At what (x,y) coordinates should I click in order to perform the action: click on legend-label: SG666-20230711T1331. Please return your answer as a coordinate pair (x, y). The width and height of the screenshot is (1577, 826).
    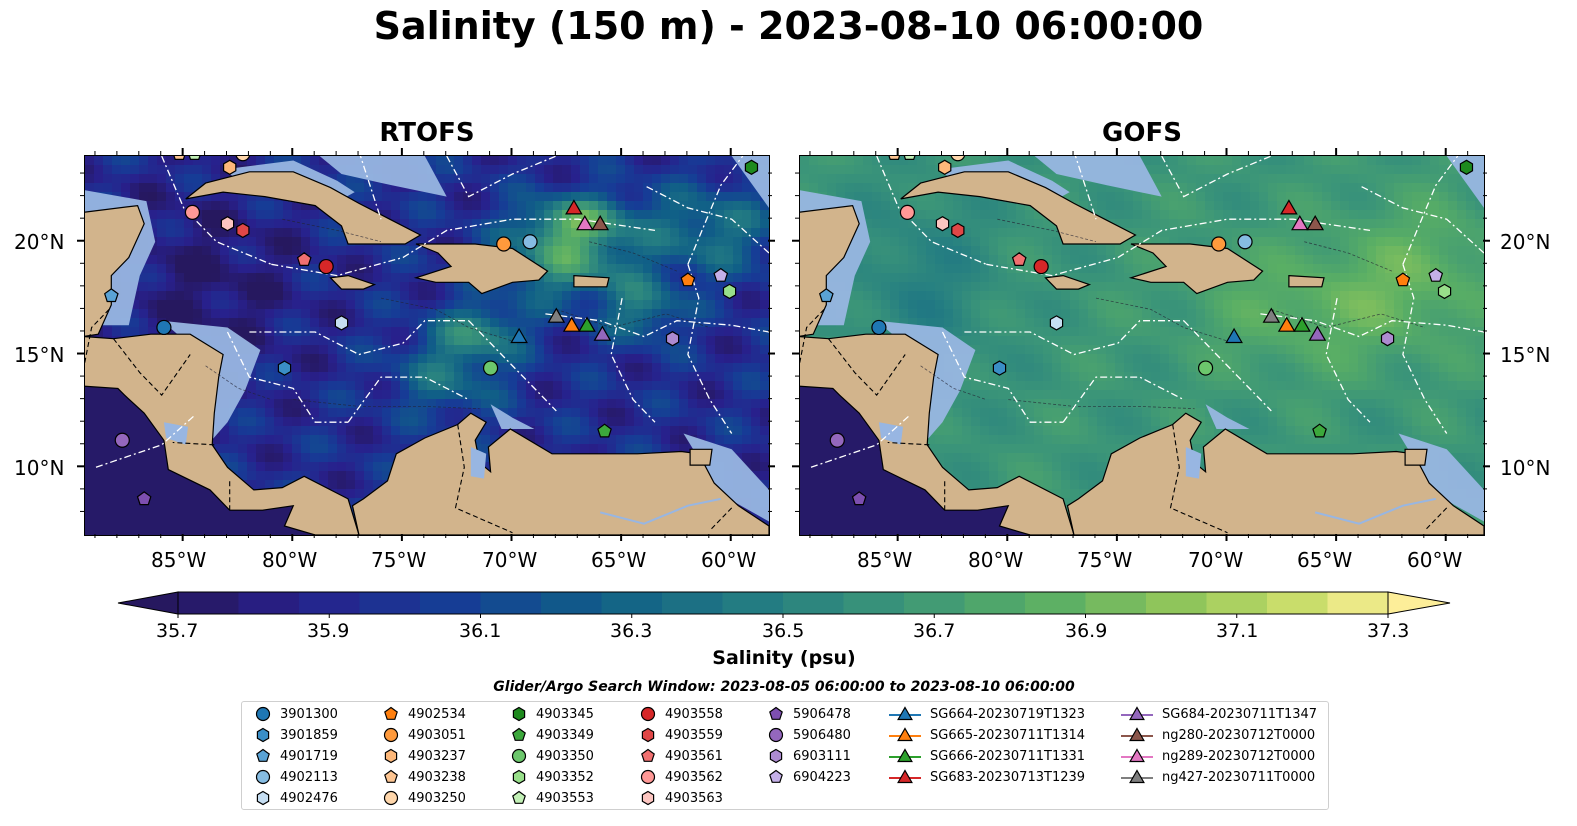
    Looking at the image, I should click on (1008, 756).